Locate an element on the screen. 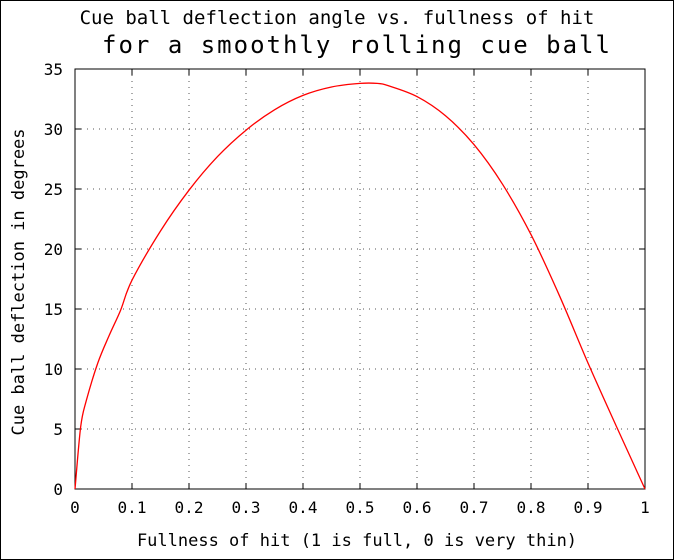  x-tick-label: 0.8 is located at coordinates (531, 507).